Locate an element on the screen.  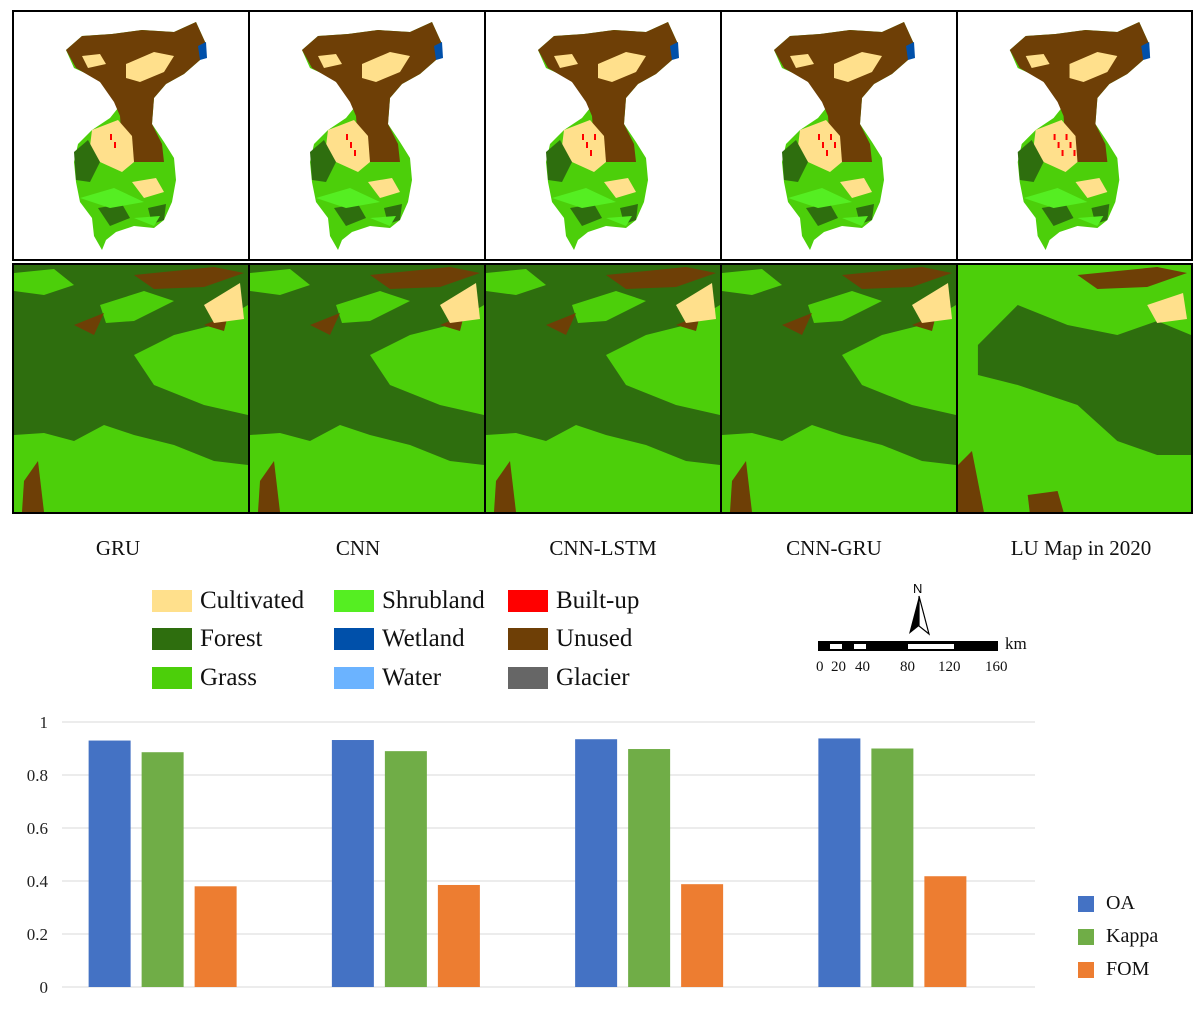
detail-map-cnn-lstm is located at coordinates (603, 388).